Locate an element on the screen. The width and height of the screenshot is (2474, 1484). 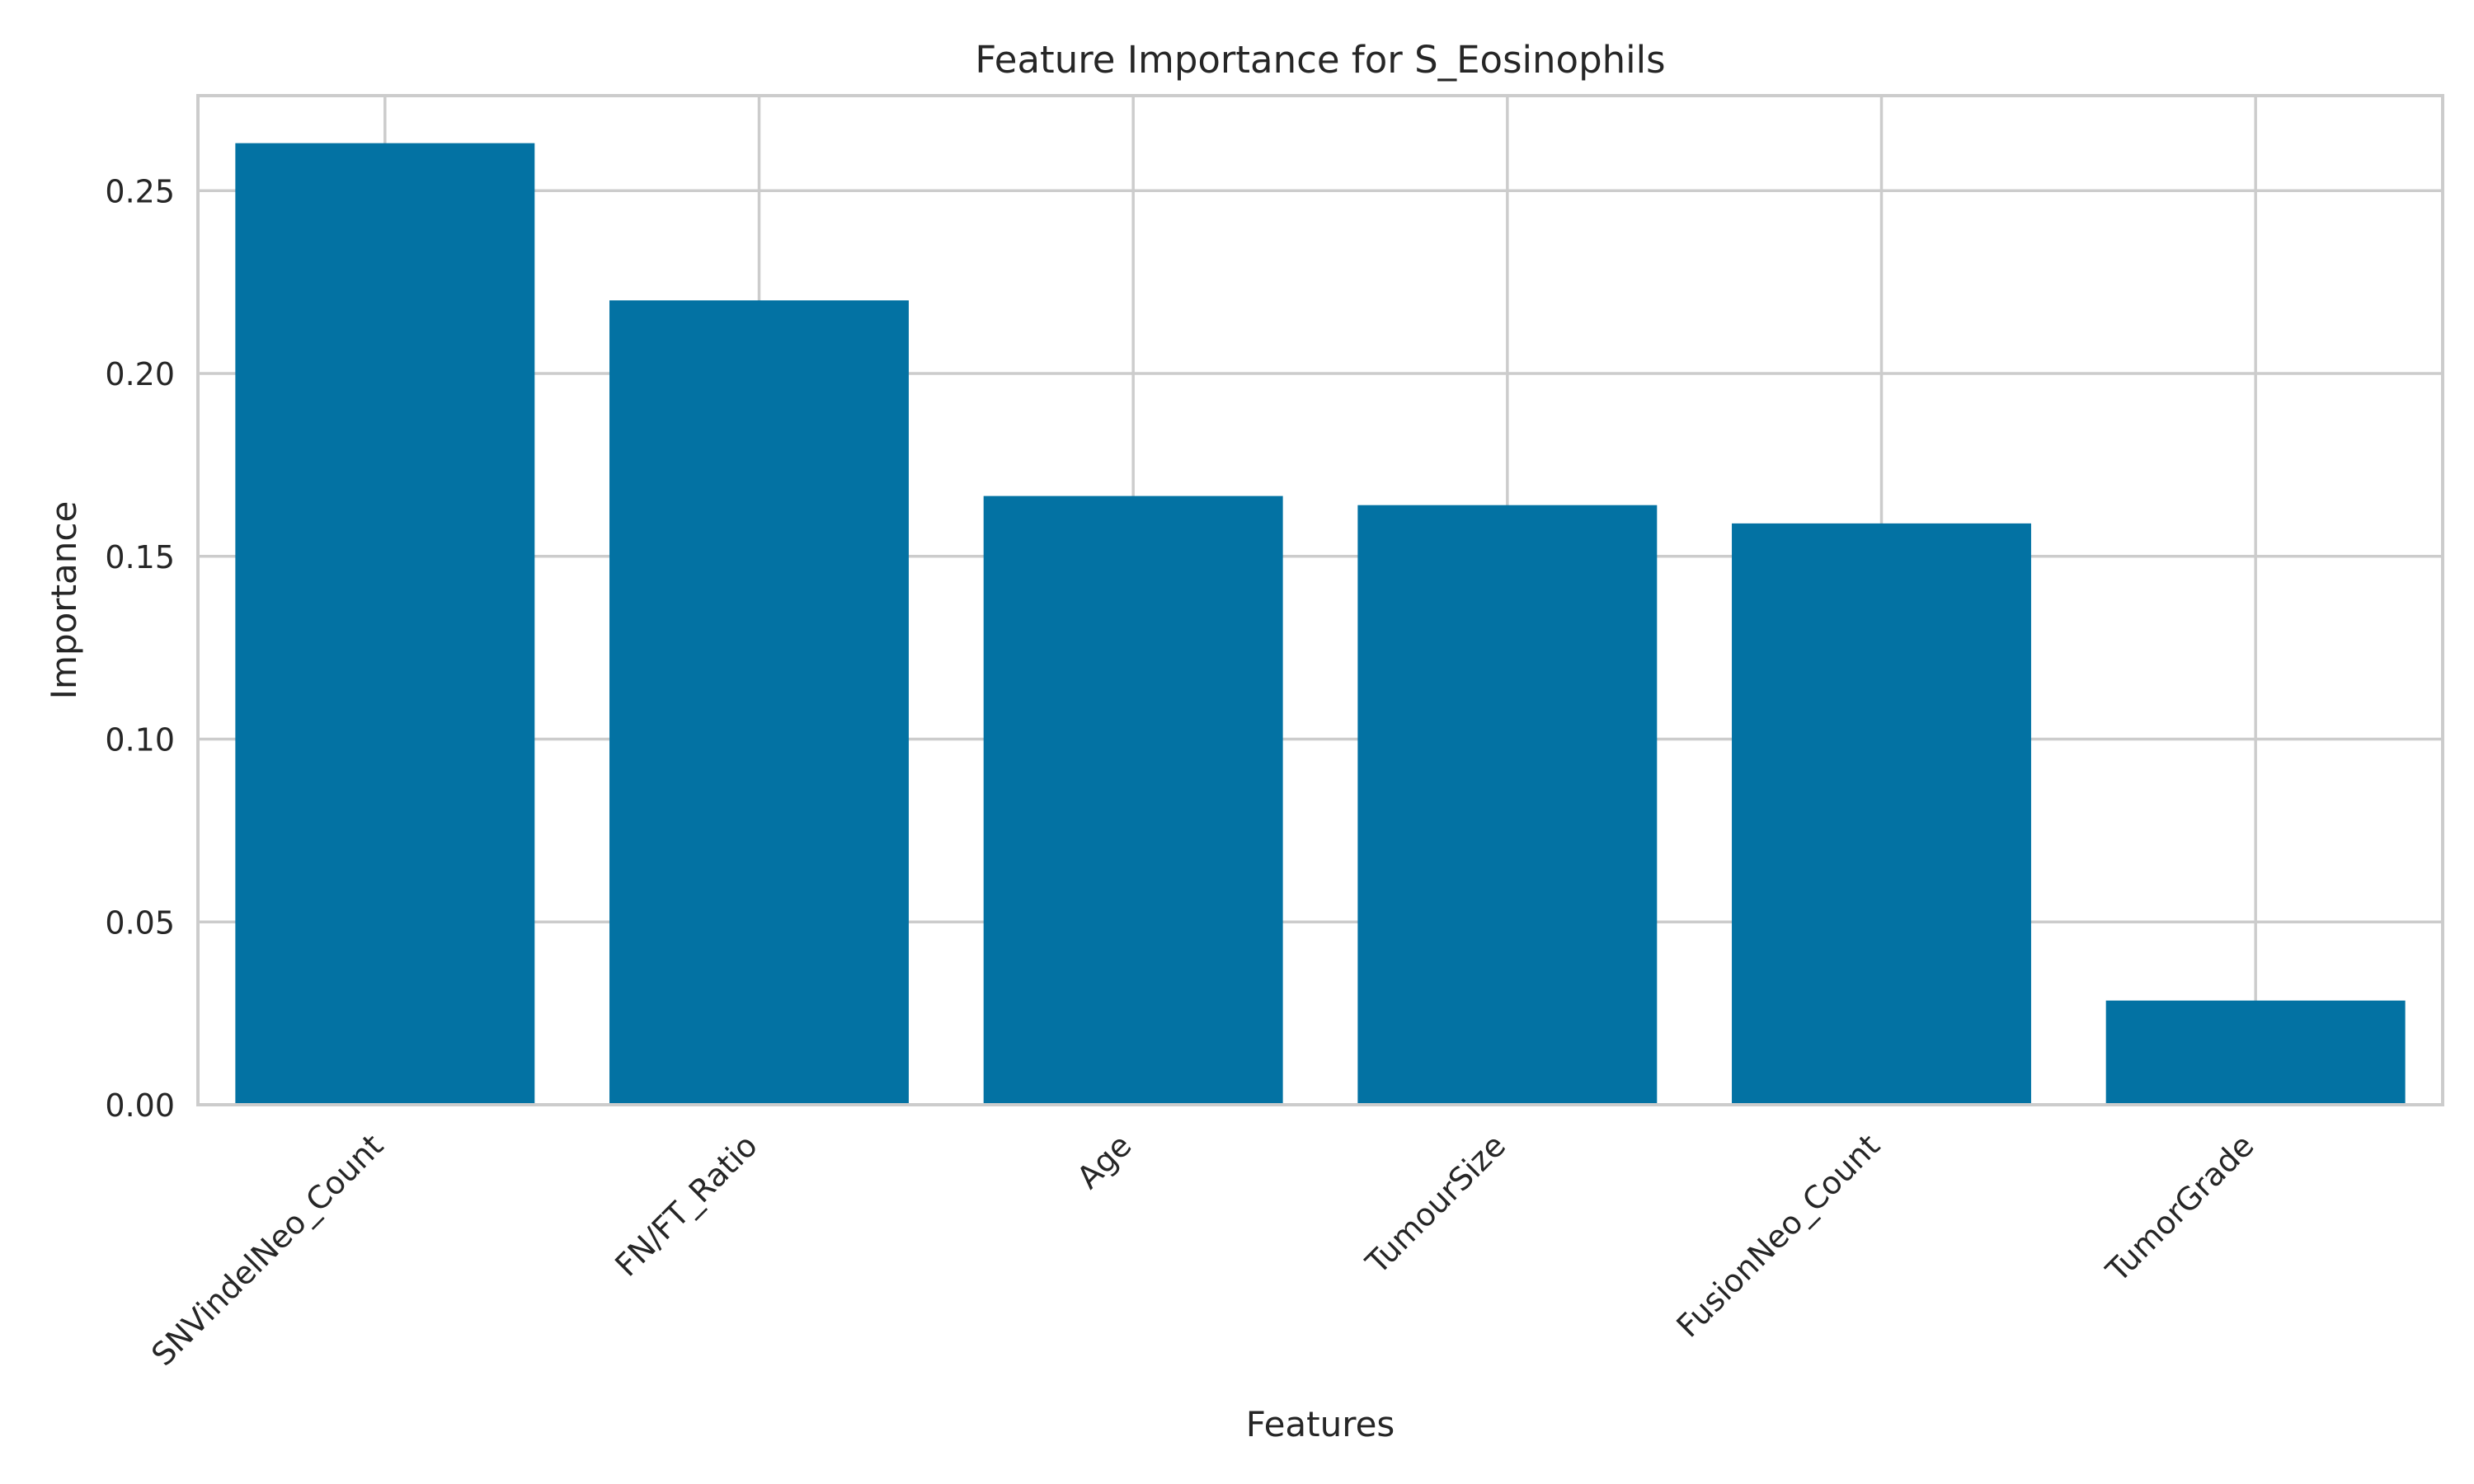
x-axis-label: Features is located at coordinates (1320, 1424).